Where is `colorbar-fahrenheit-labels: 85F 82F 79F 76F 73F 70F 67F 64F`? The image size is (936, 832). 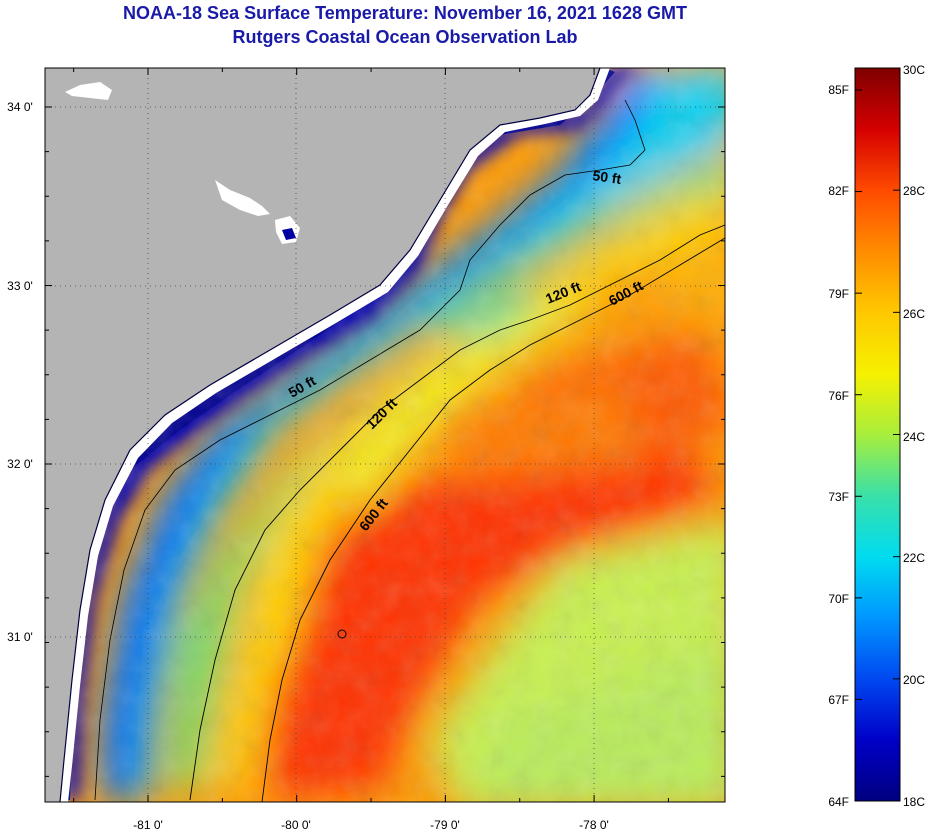 colorbar-fahrenheit-labels: 85F 82F 79F 76F 73F 70F 67F 64F is located at coordinates (838, 446).